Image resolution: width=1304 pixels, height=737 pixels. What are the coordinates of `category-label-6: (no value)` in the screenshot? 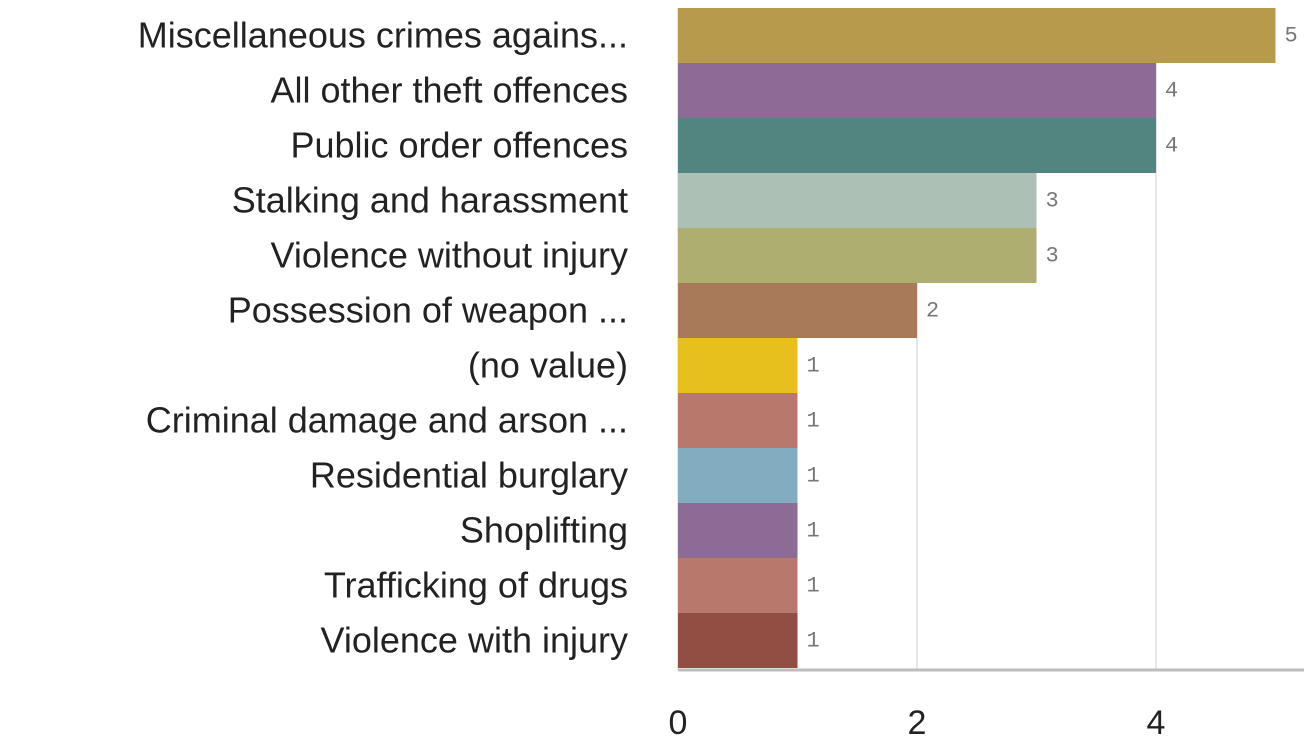 It's located at (548, 365).